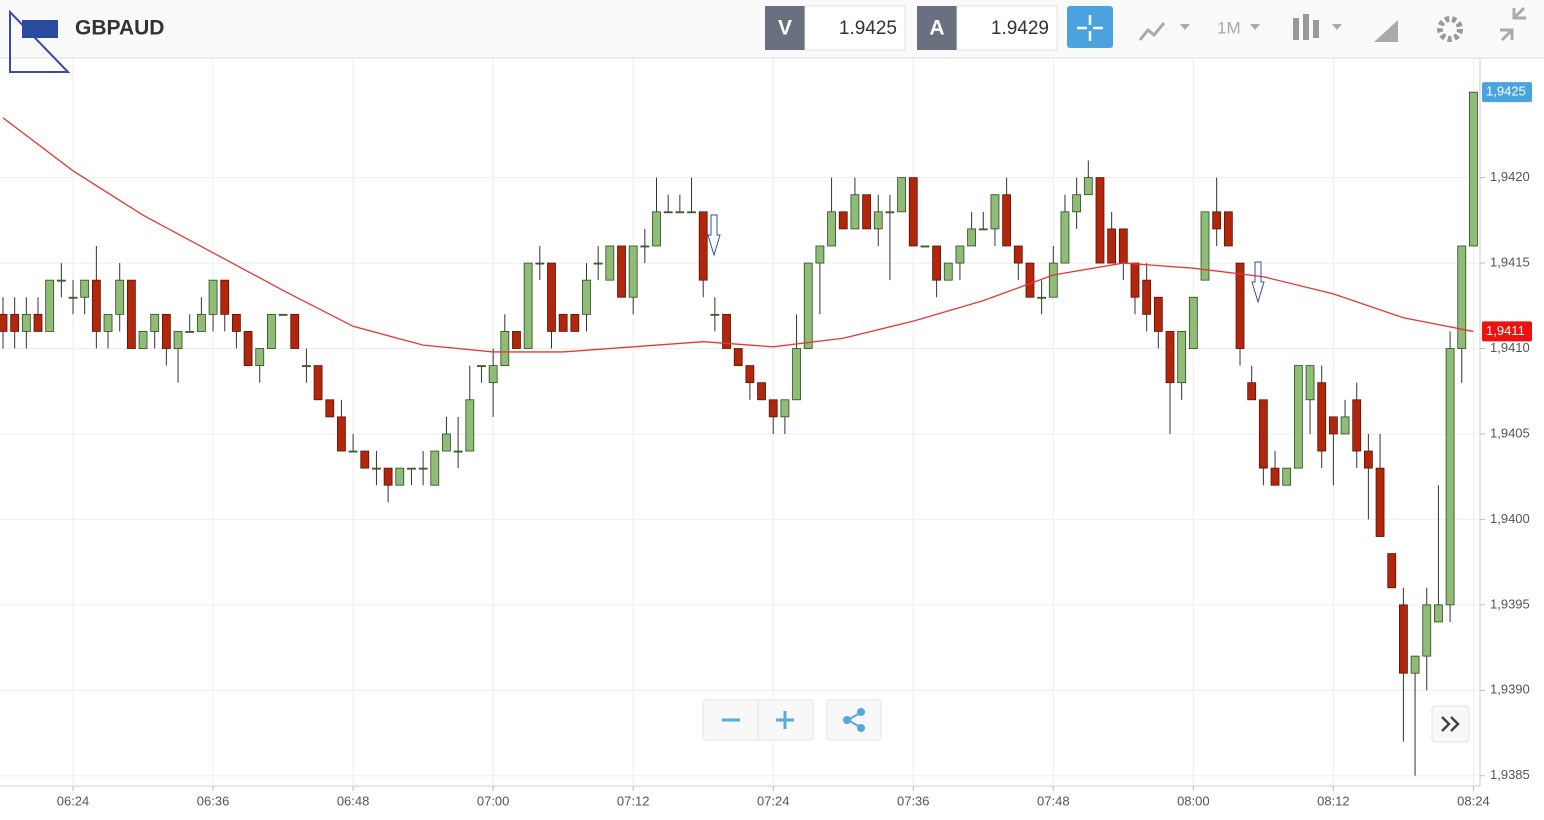 Image resolution: width=1544 pixels, height=820 pixels. Describe the element at coordinates (213, 800) in the screenshot. I see `x-tick-label: 06:36` at that location.